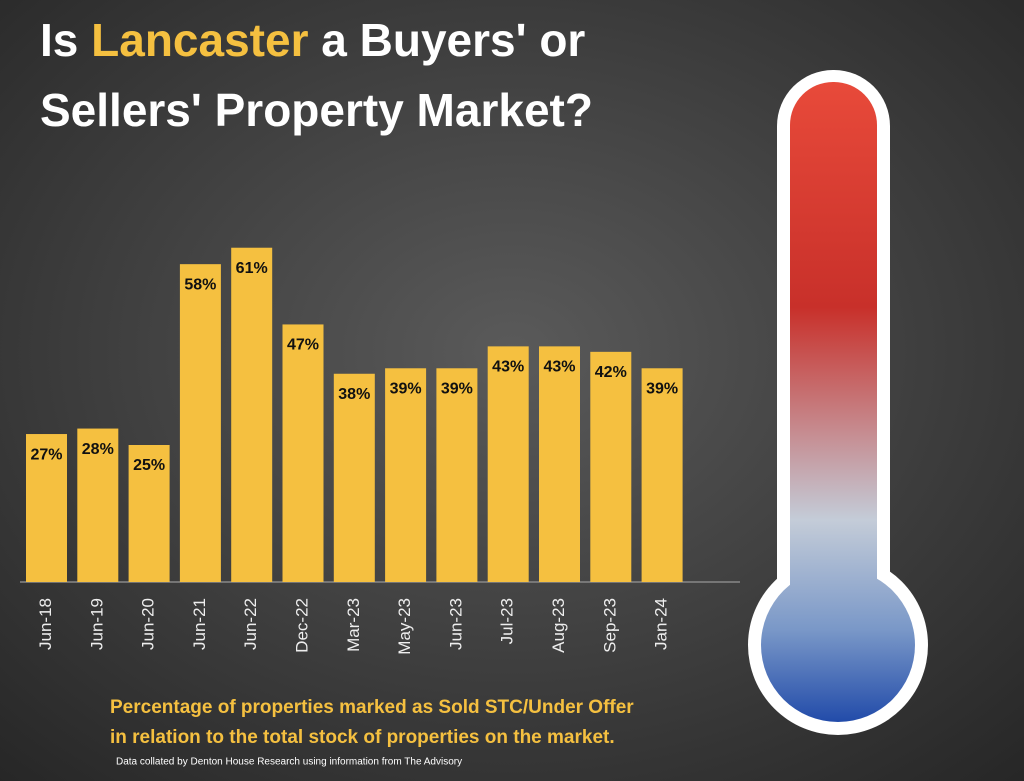 The height and width of the screenshot is (781, 1024). Describe the element at coordinates (149, 465) in the screenshot. I see `value-label: 25%` at that location.